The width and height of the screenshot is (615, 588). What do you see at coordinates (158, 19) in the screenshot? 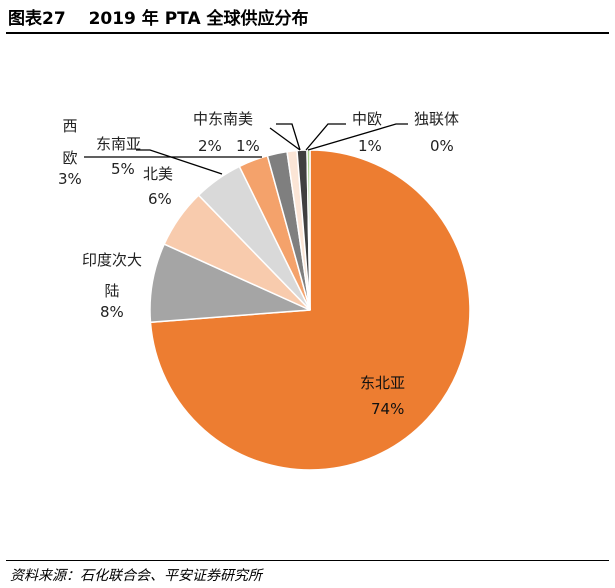
I see `figure-title: 图表27 2019 年 PTA 全球供应分布` at bounding box center [158, 19].